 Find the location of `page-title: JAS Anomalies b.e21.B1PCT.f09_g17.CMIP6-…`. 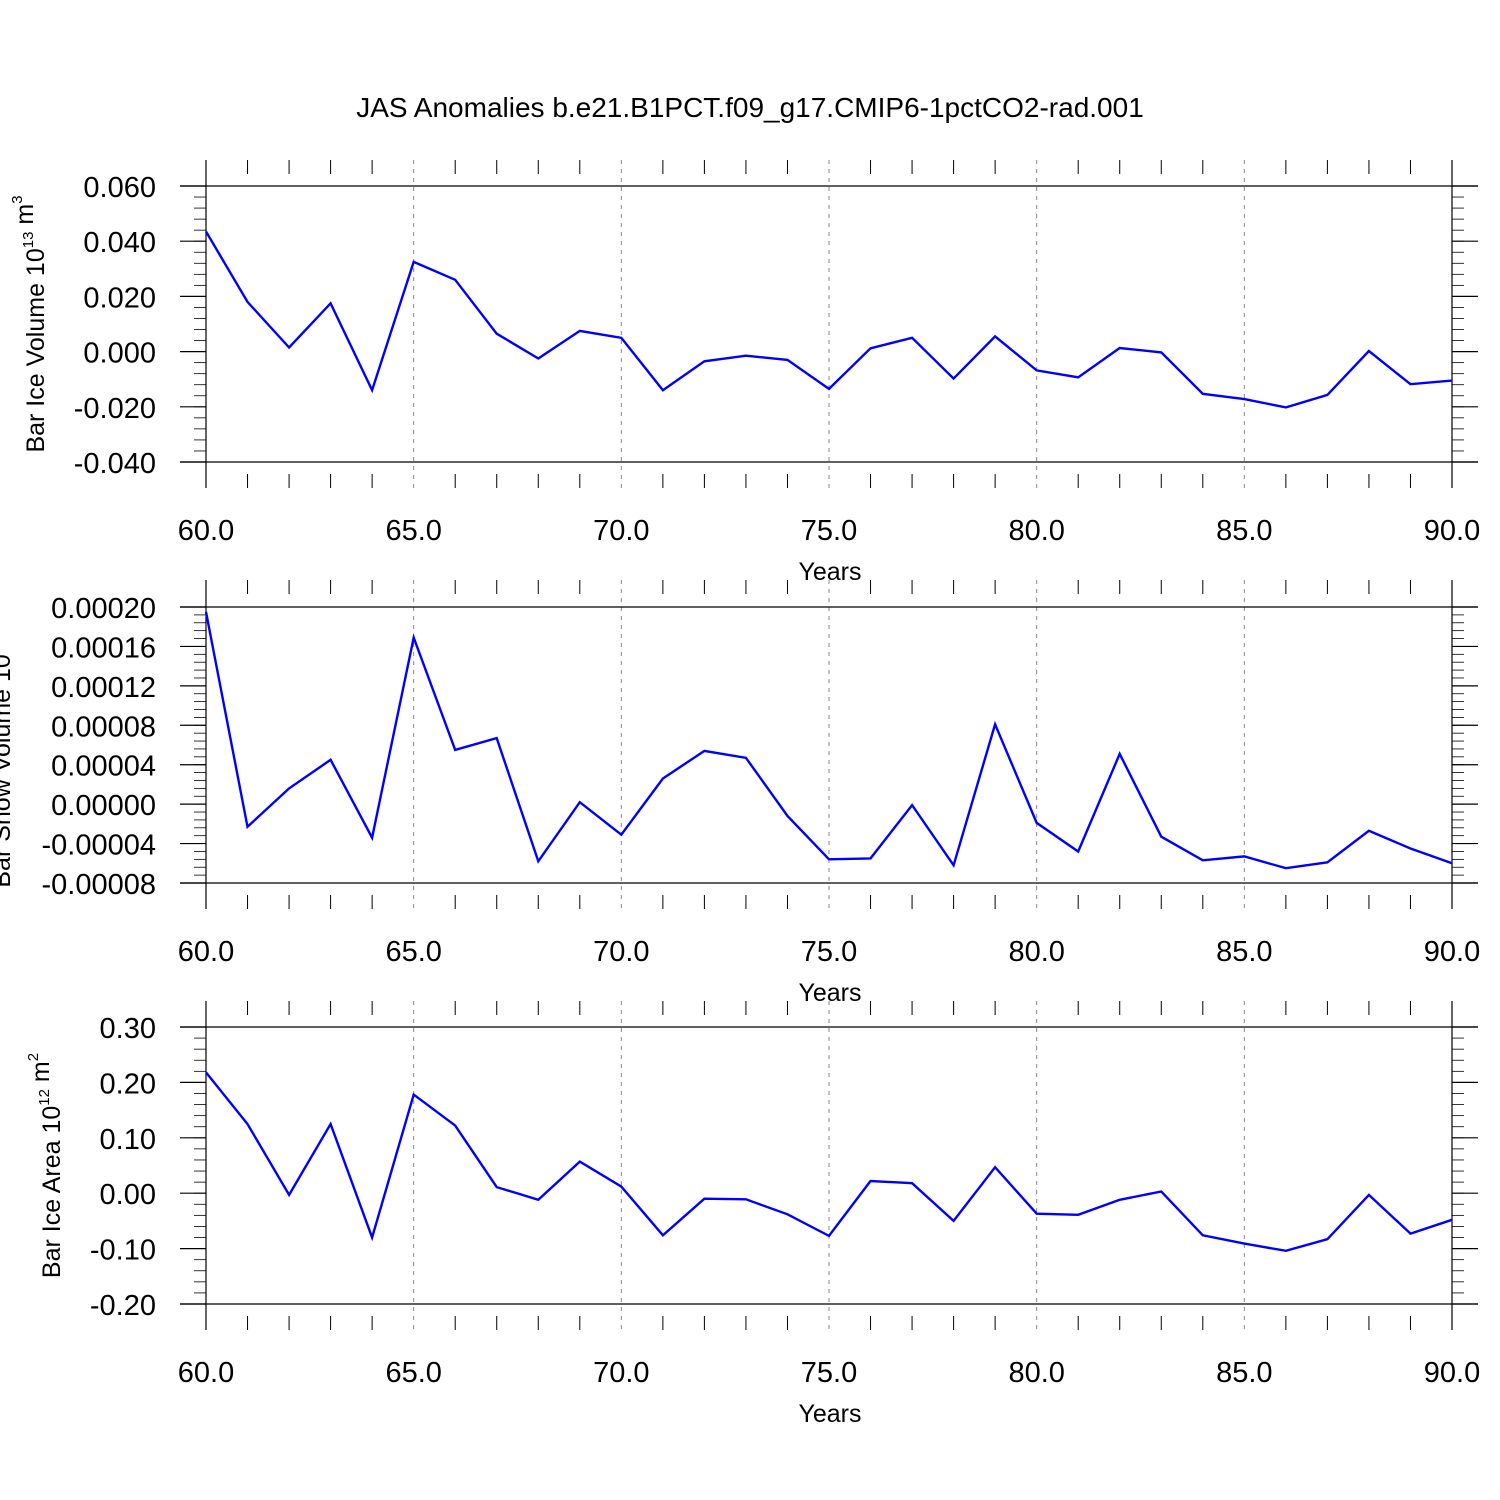

page-title: JAS Anomalies b.e21.B1PCT.f09_g17.CMIP6-… is located at coordinates (750, 107).